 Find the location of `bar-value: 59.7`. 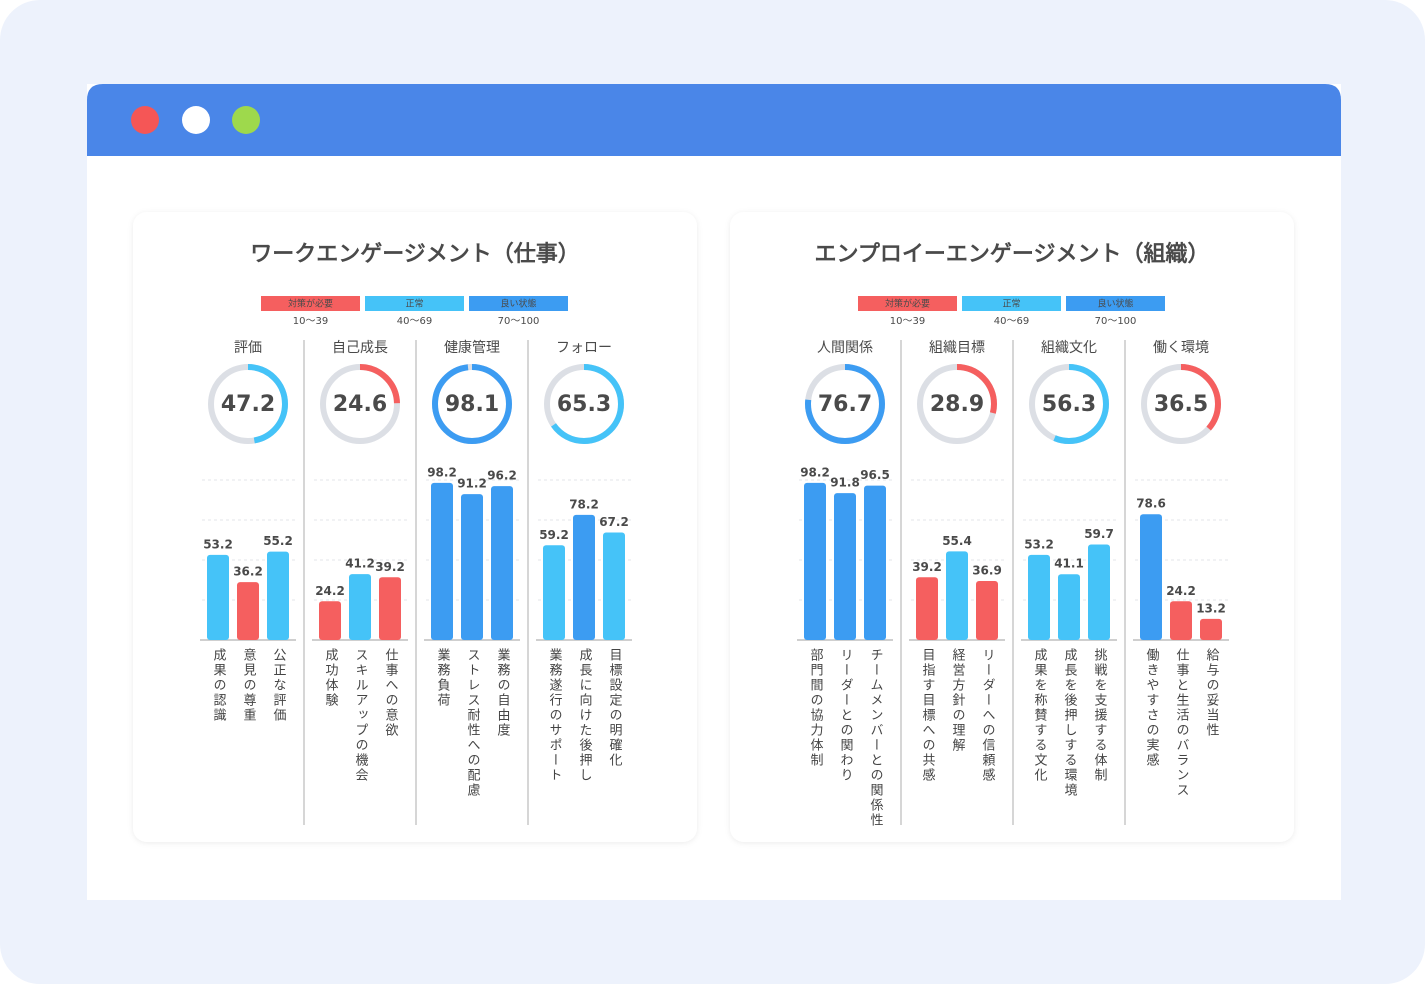

bar-value: 59.7 is located at coordinates (1099, 534).